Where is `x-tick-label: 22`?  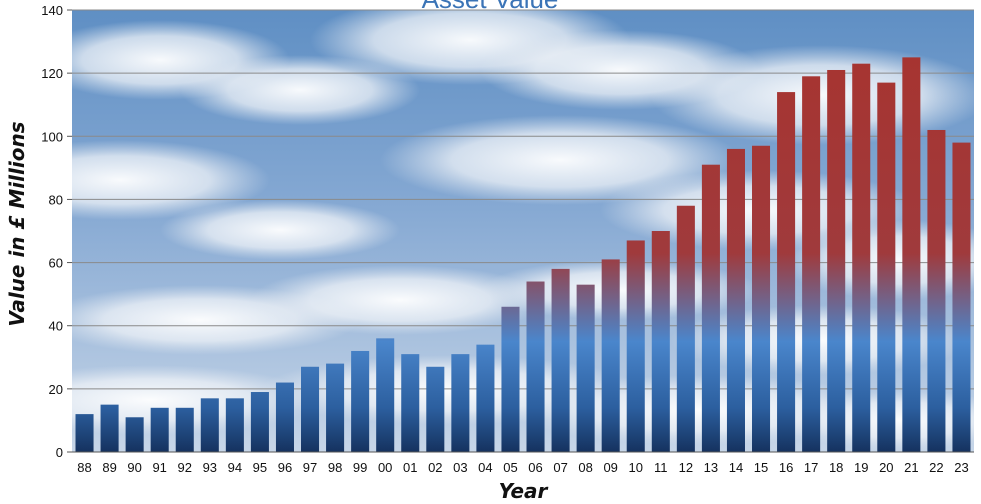
x-tick-label: 22 is located at coordinates (936, 467).